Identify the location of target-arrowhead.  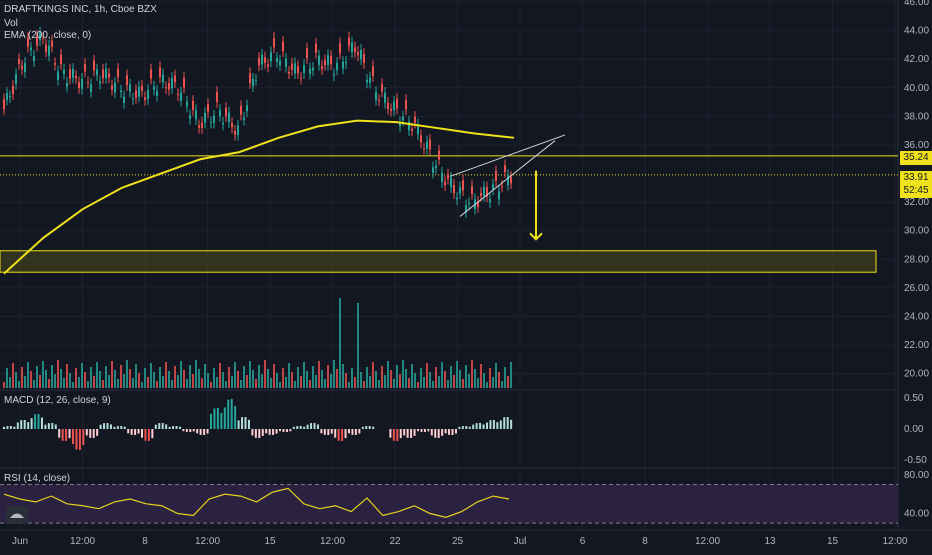
(536, 236).